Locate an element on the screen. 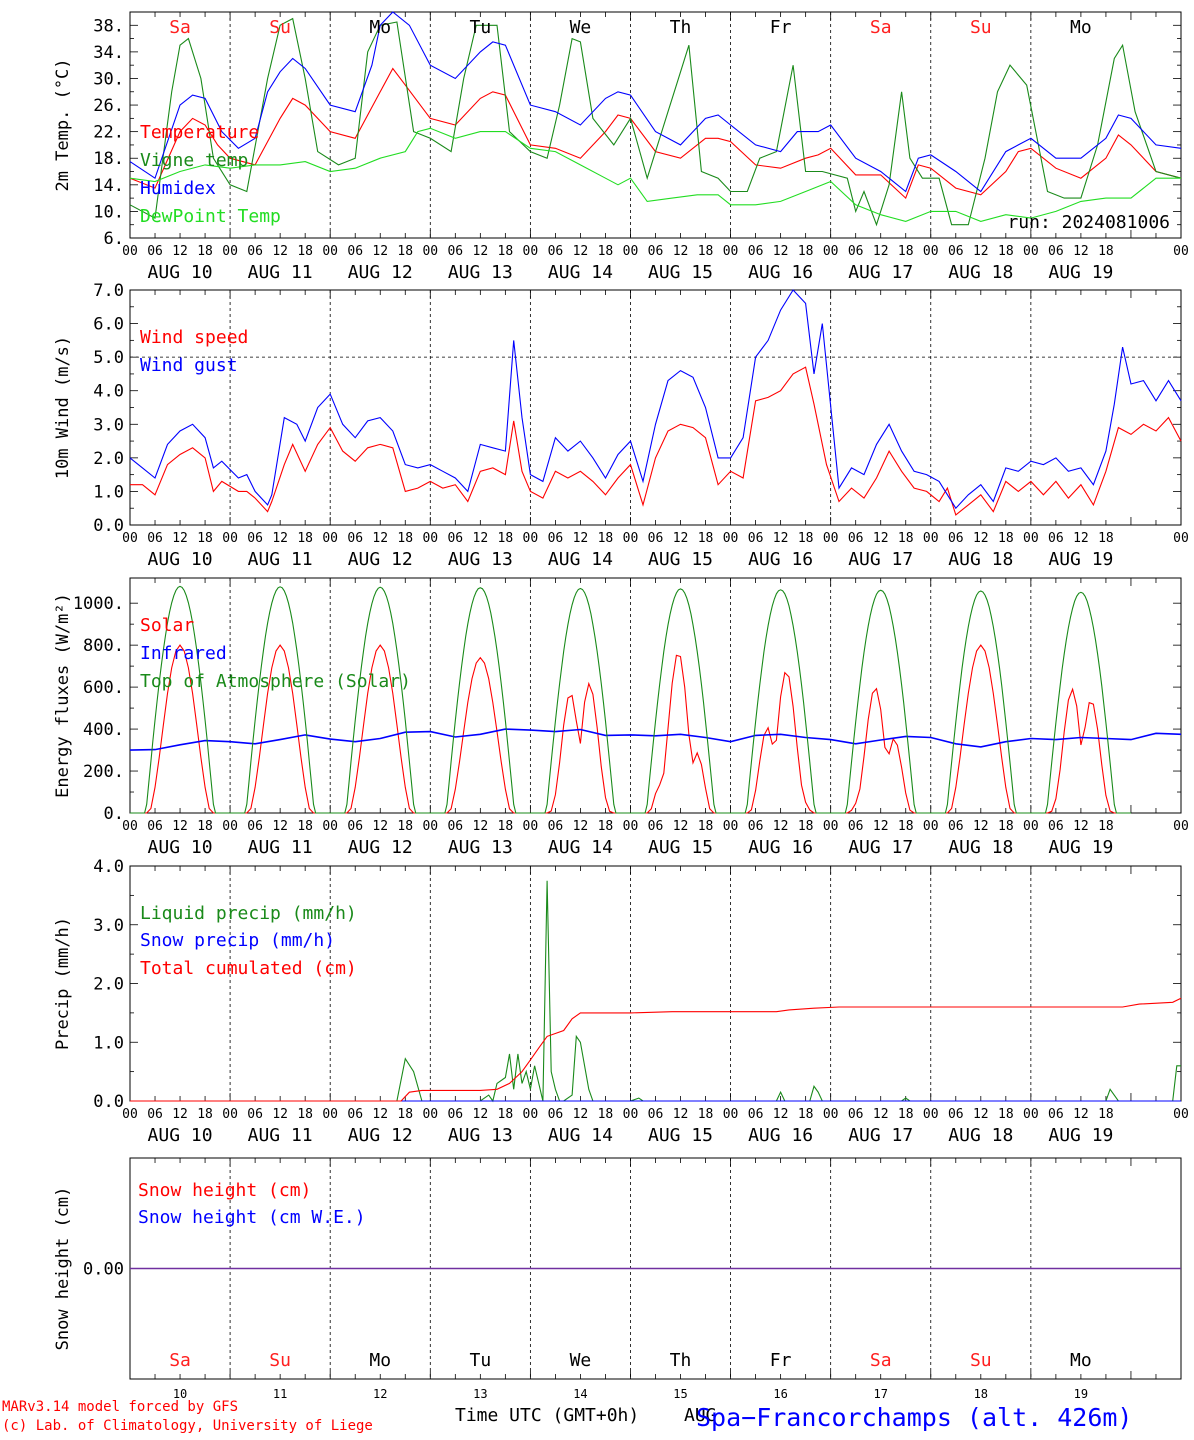  legend-top-of-atmosphere-solar-: Top of Atmosphere (Solar) is located at coordinates (275, 681).